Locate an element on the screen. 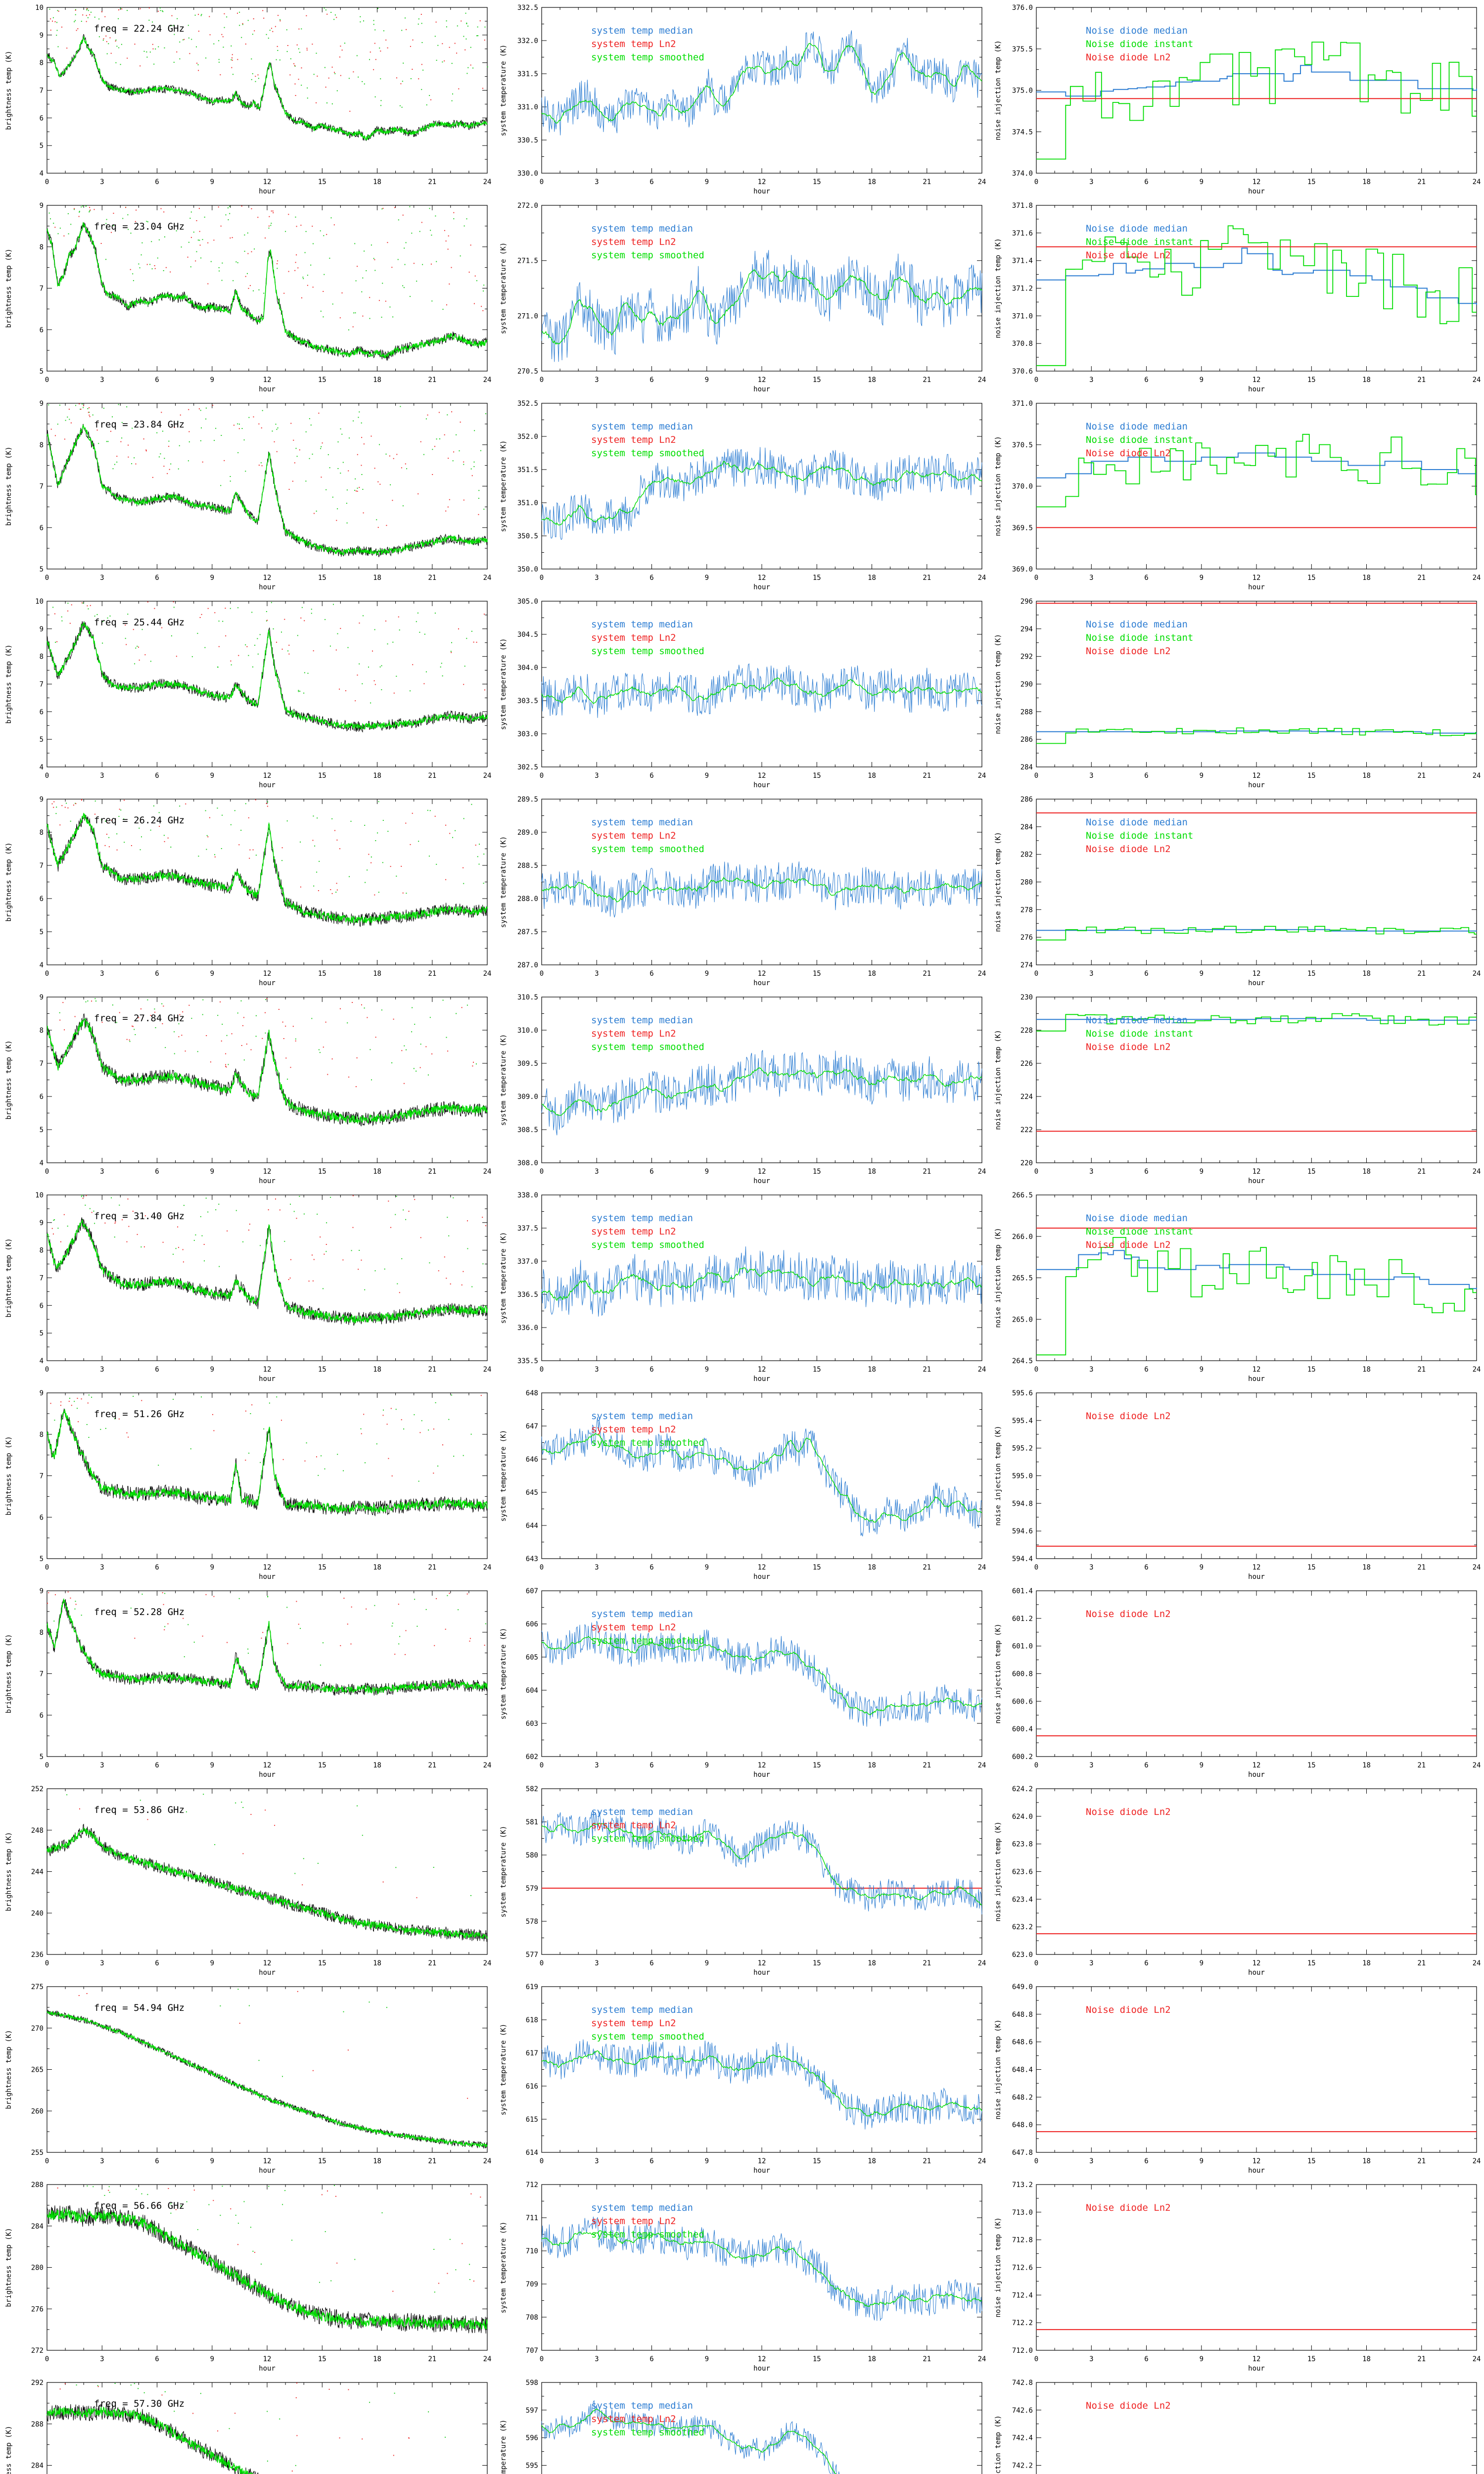 This screenshot has width=1484, height=2474. y-tick-label: 742.6 is located at coordinates (1022, 2411).